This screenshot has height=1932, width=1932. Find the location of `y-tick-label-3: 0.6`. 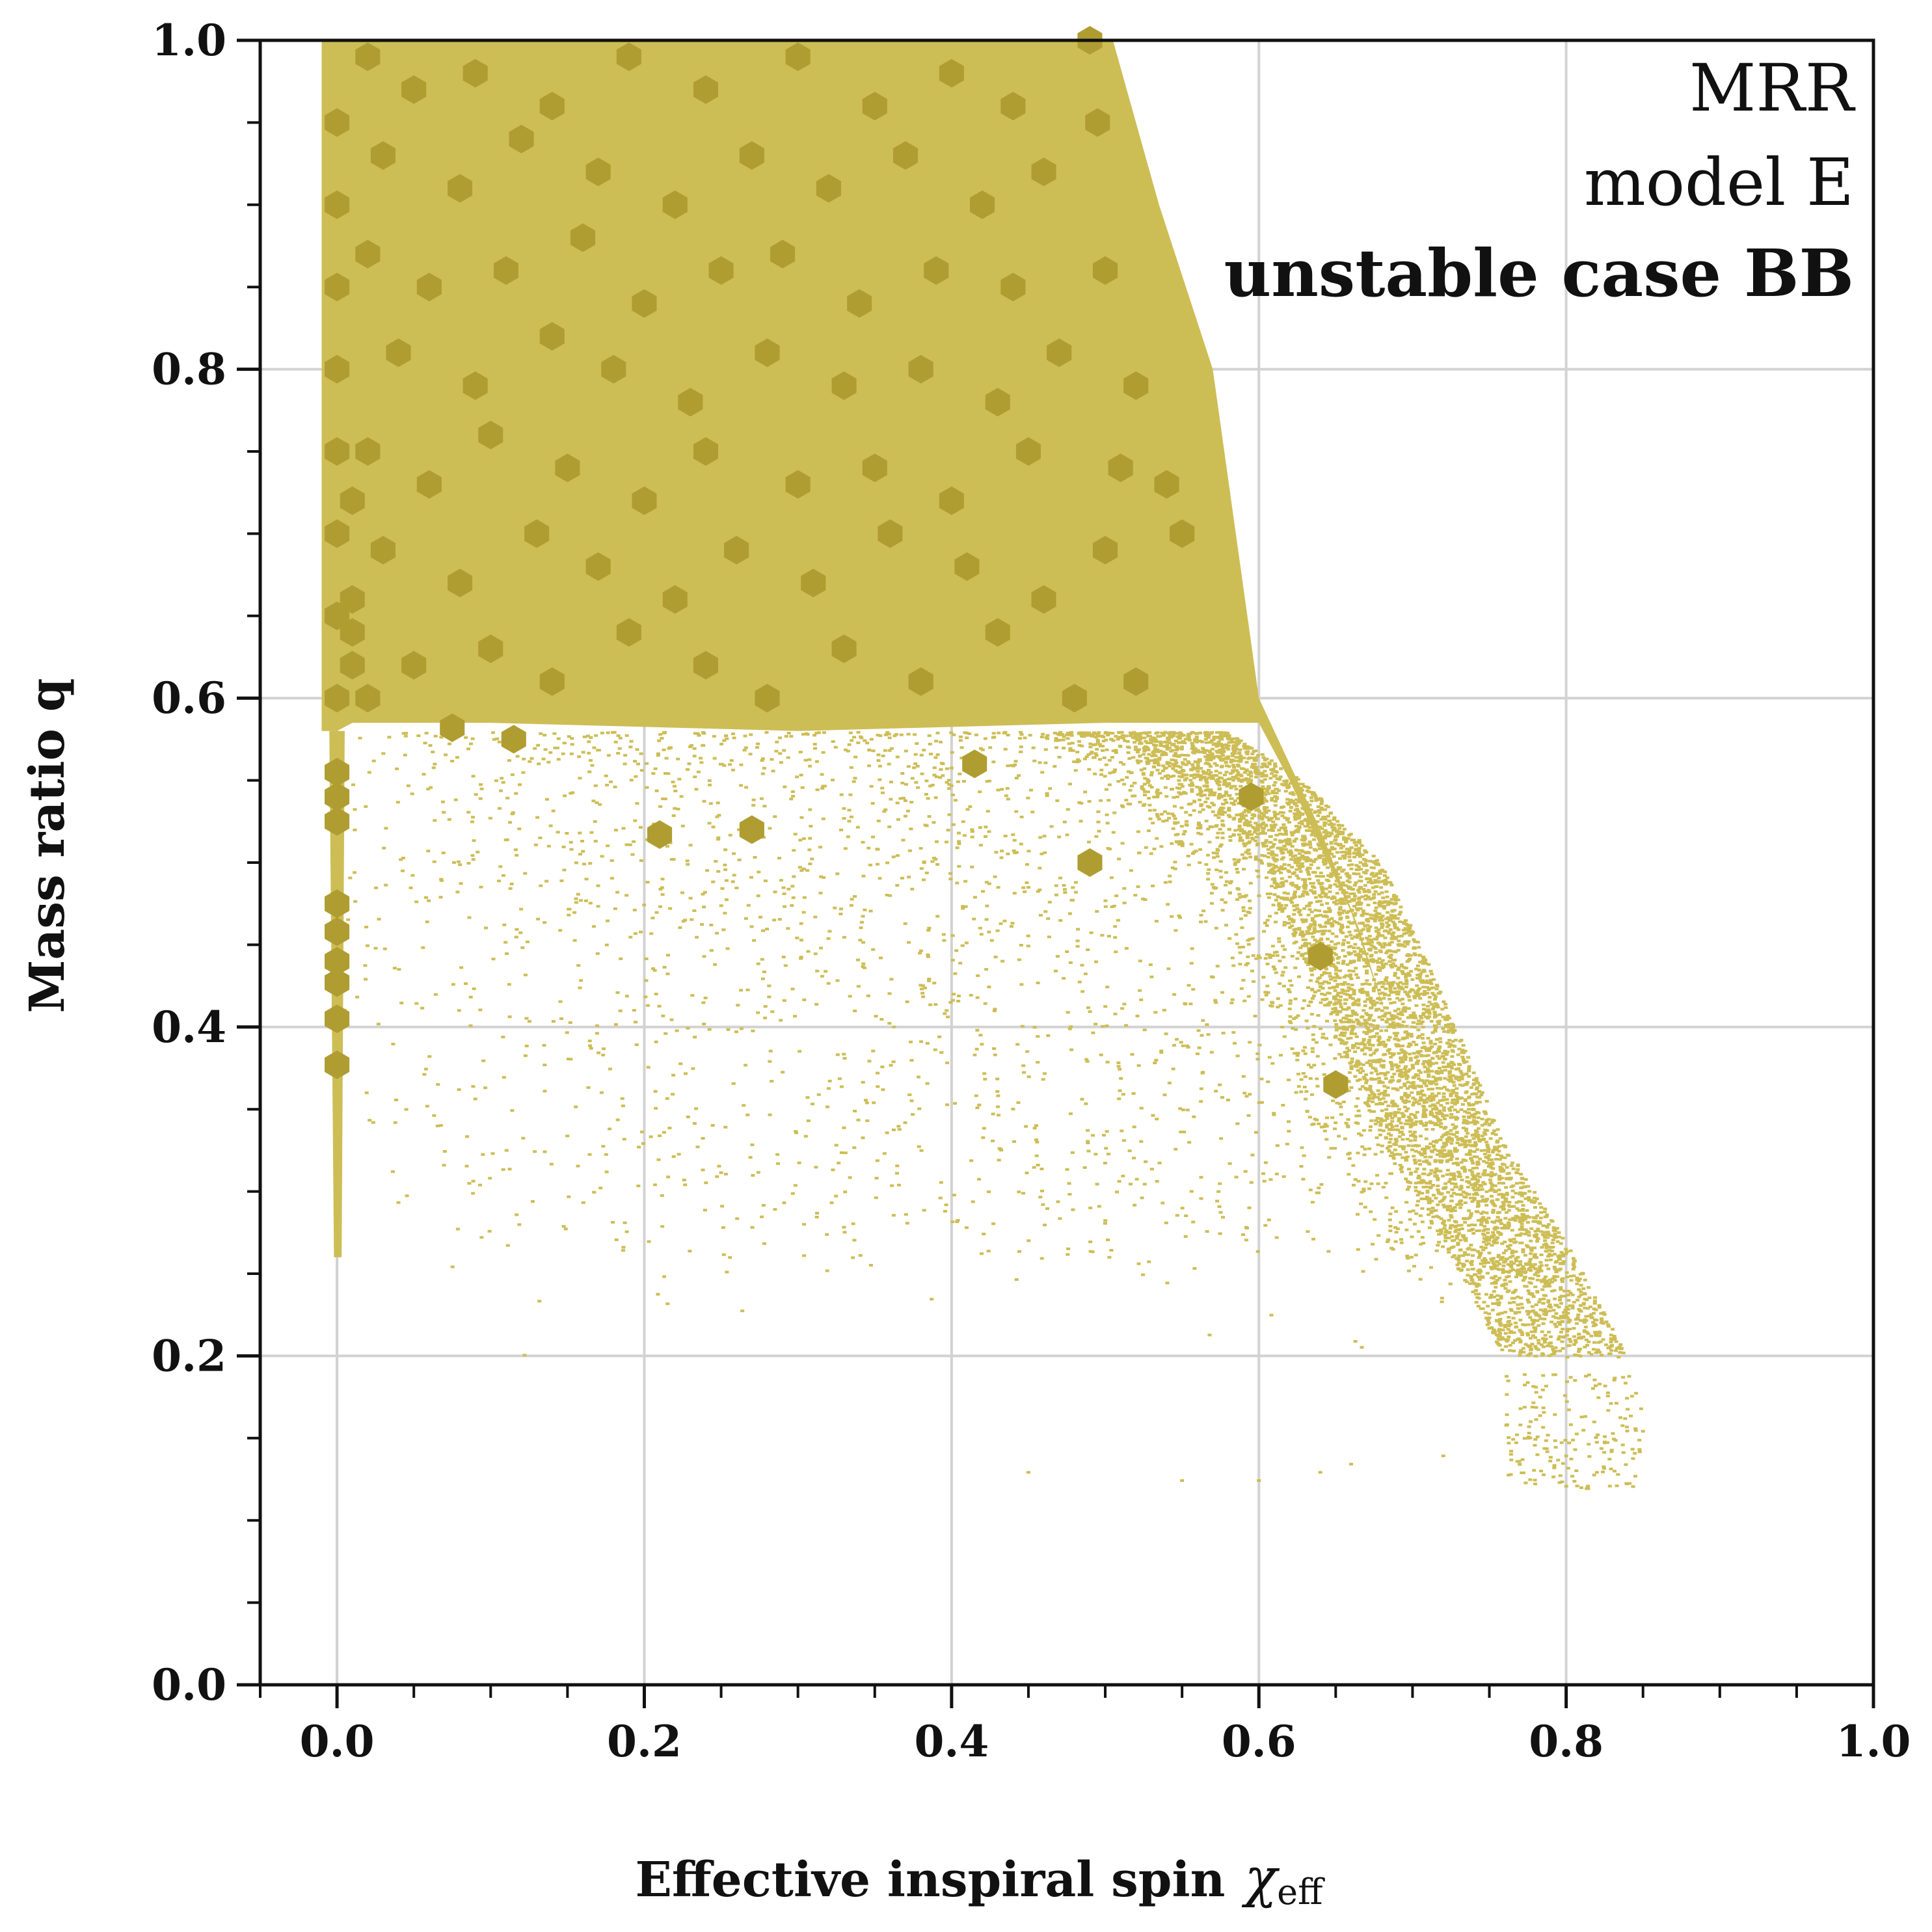

y-tick-label-3: 0.6 is located at coordinates (189, 698).